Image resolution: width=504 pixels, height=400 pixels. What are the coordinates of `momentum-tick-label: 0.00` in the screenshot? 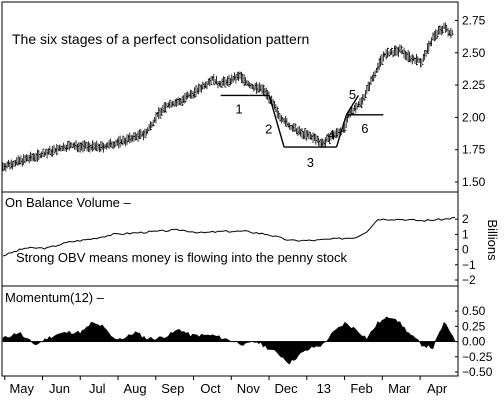 It's located at (474, 342).